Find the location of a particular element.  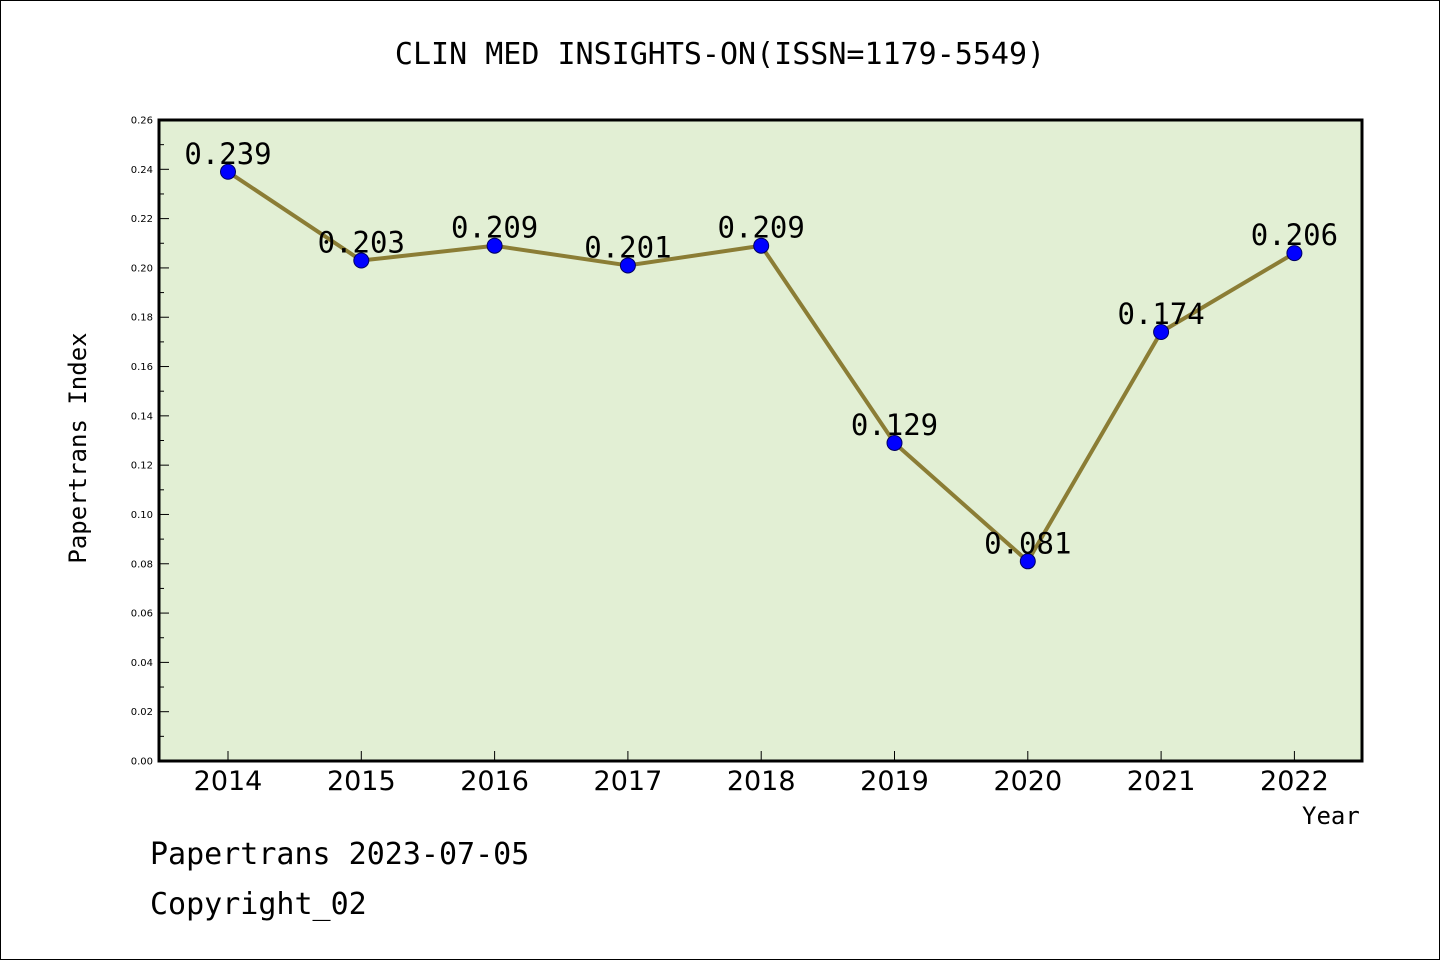

y-tick-label: 0.04 is located at coordinates (142, 663).